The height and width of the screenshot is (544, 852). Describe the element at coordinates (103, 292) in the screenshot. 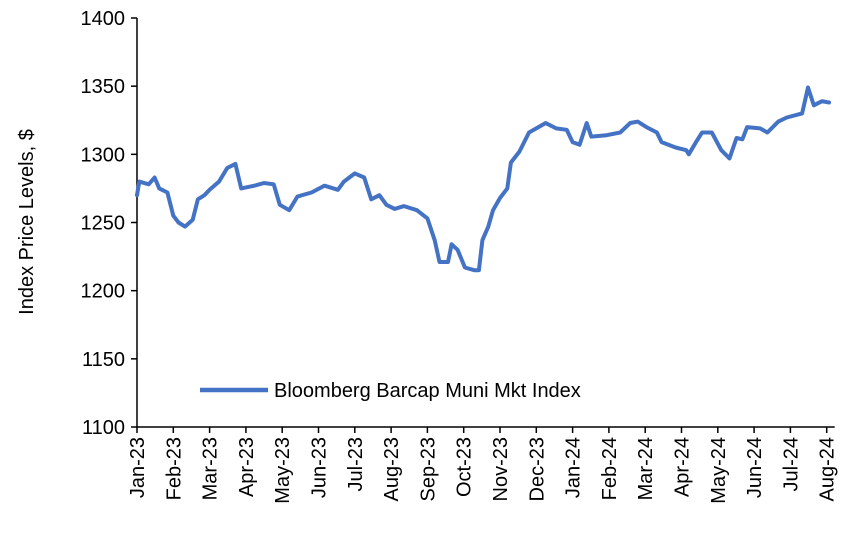

I see `y-tick-label: 1200` at that location.